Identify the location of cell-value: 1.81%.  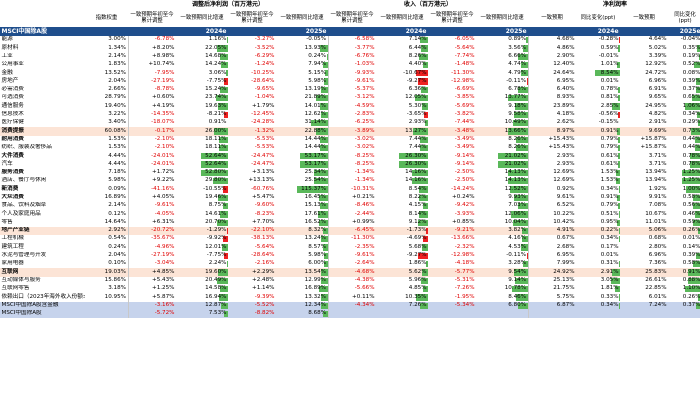
(609, 288).